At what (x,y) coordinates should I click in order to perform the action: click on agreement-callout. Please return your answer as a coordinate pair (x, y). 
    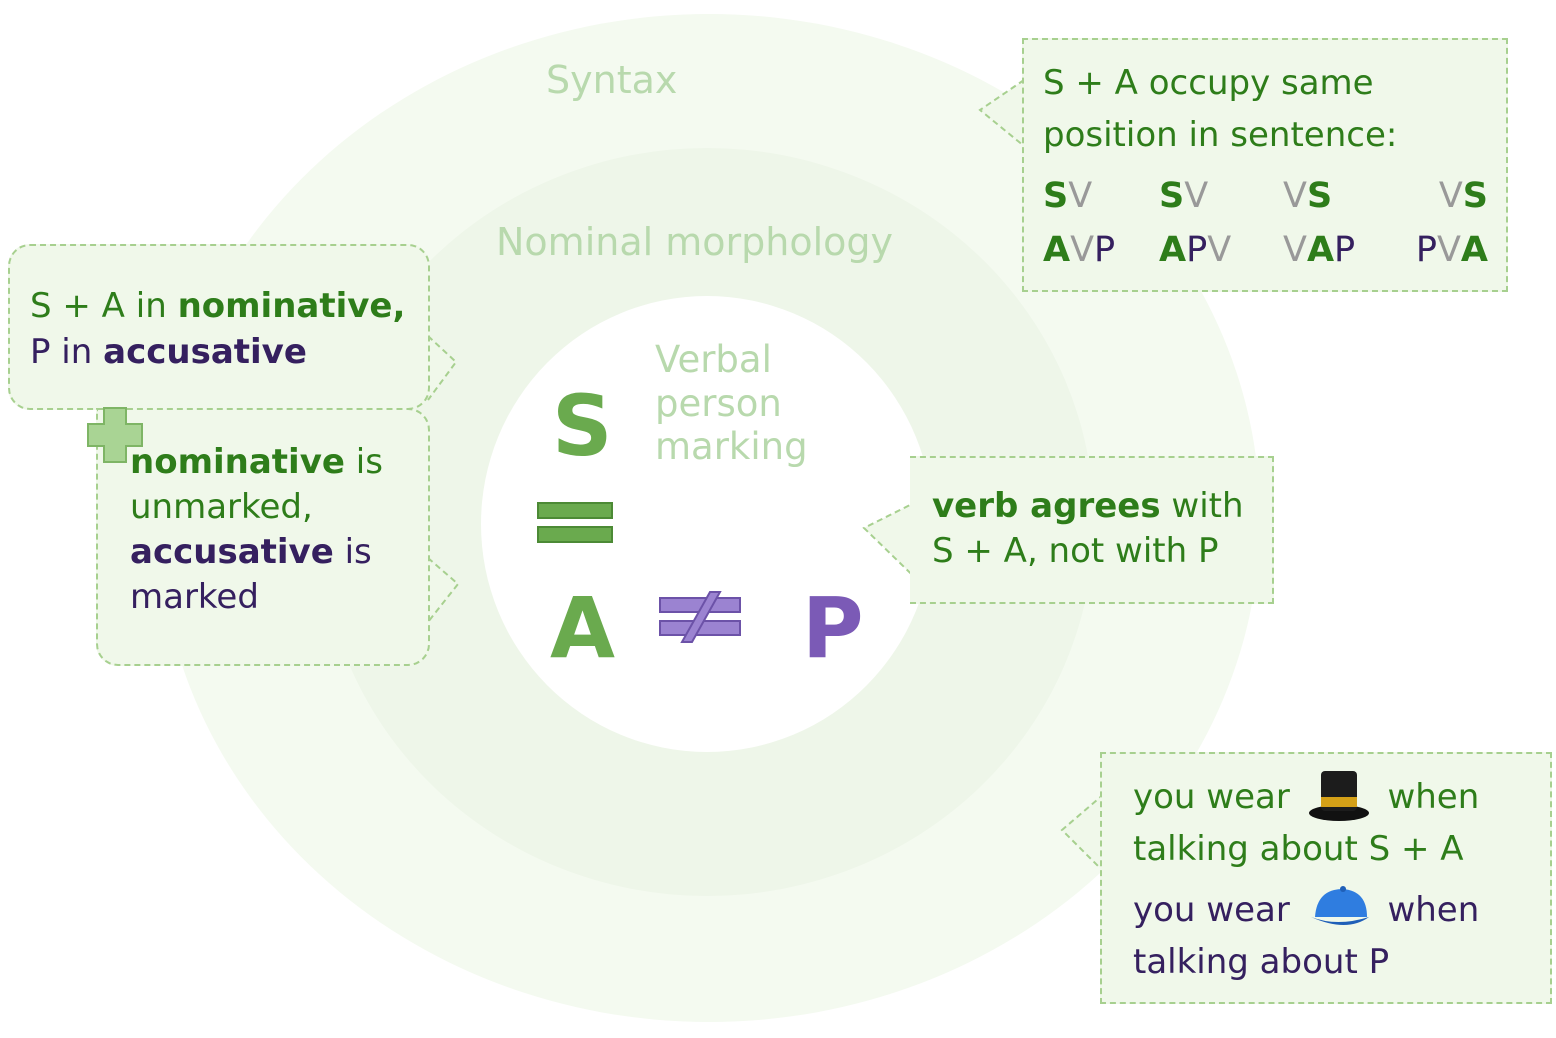
    Looking at the image, I should click on (1092, 530).